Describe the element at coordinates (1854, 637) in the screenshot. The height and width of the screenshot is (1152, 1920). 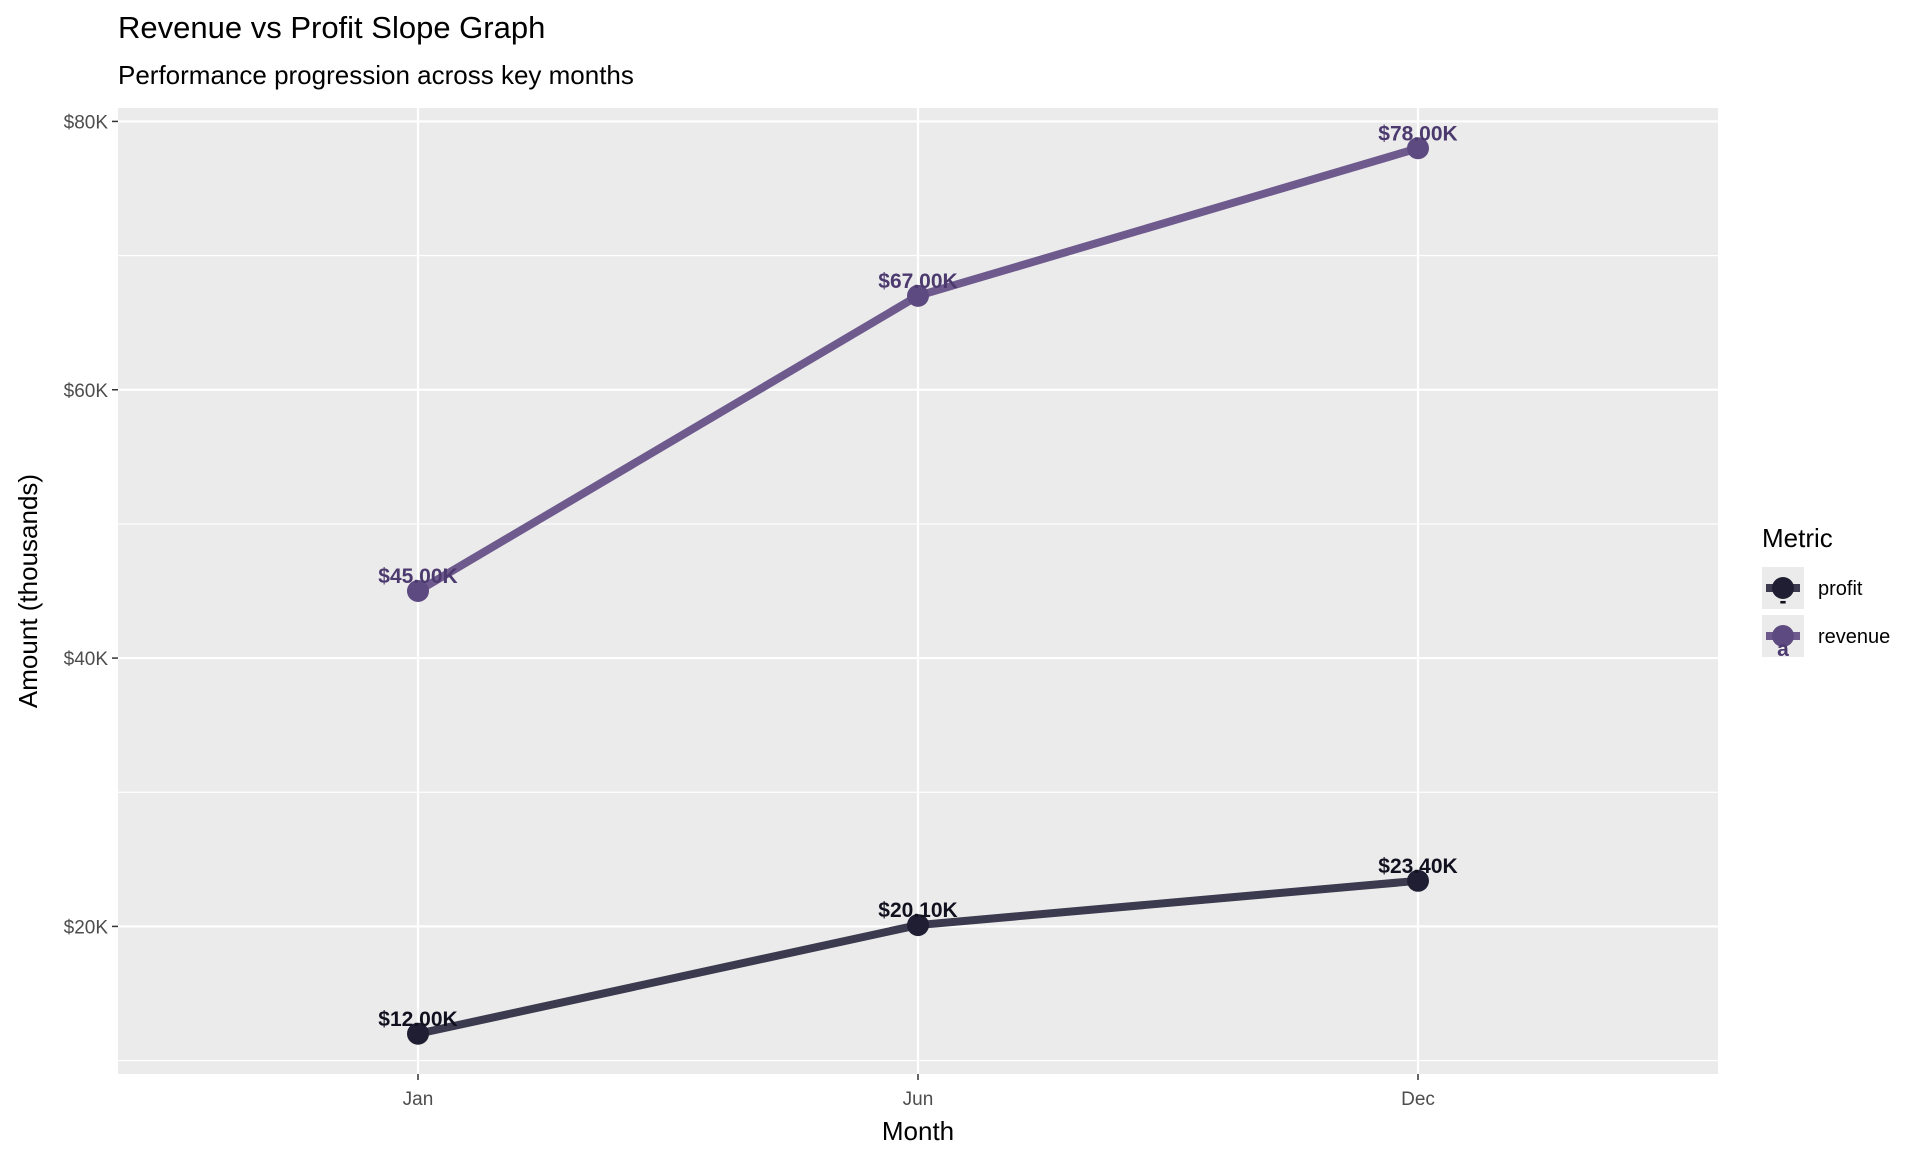
I see `legend-label-revenue: revenue` at that location.